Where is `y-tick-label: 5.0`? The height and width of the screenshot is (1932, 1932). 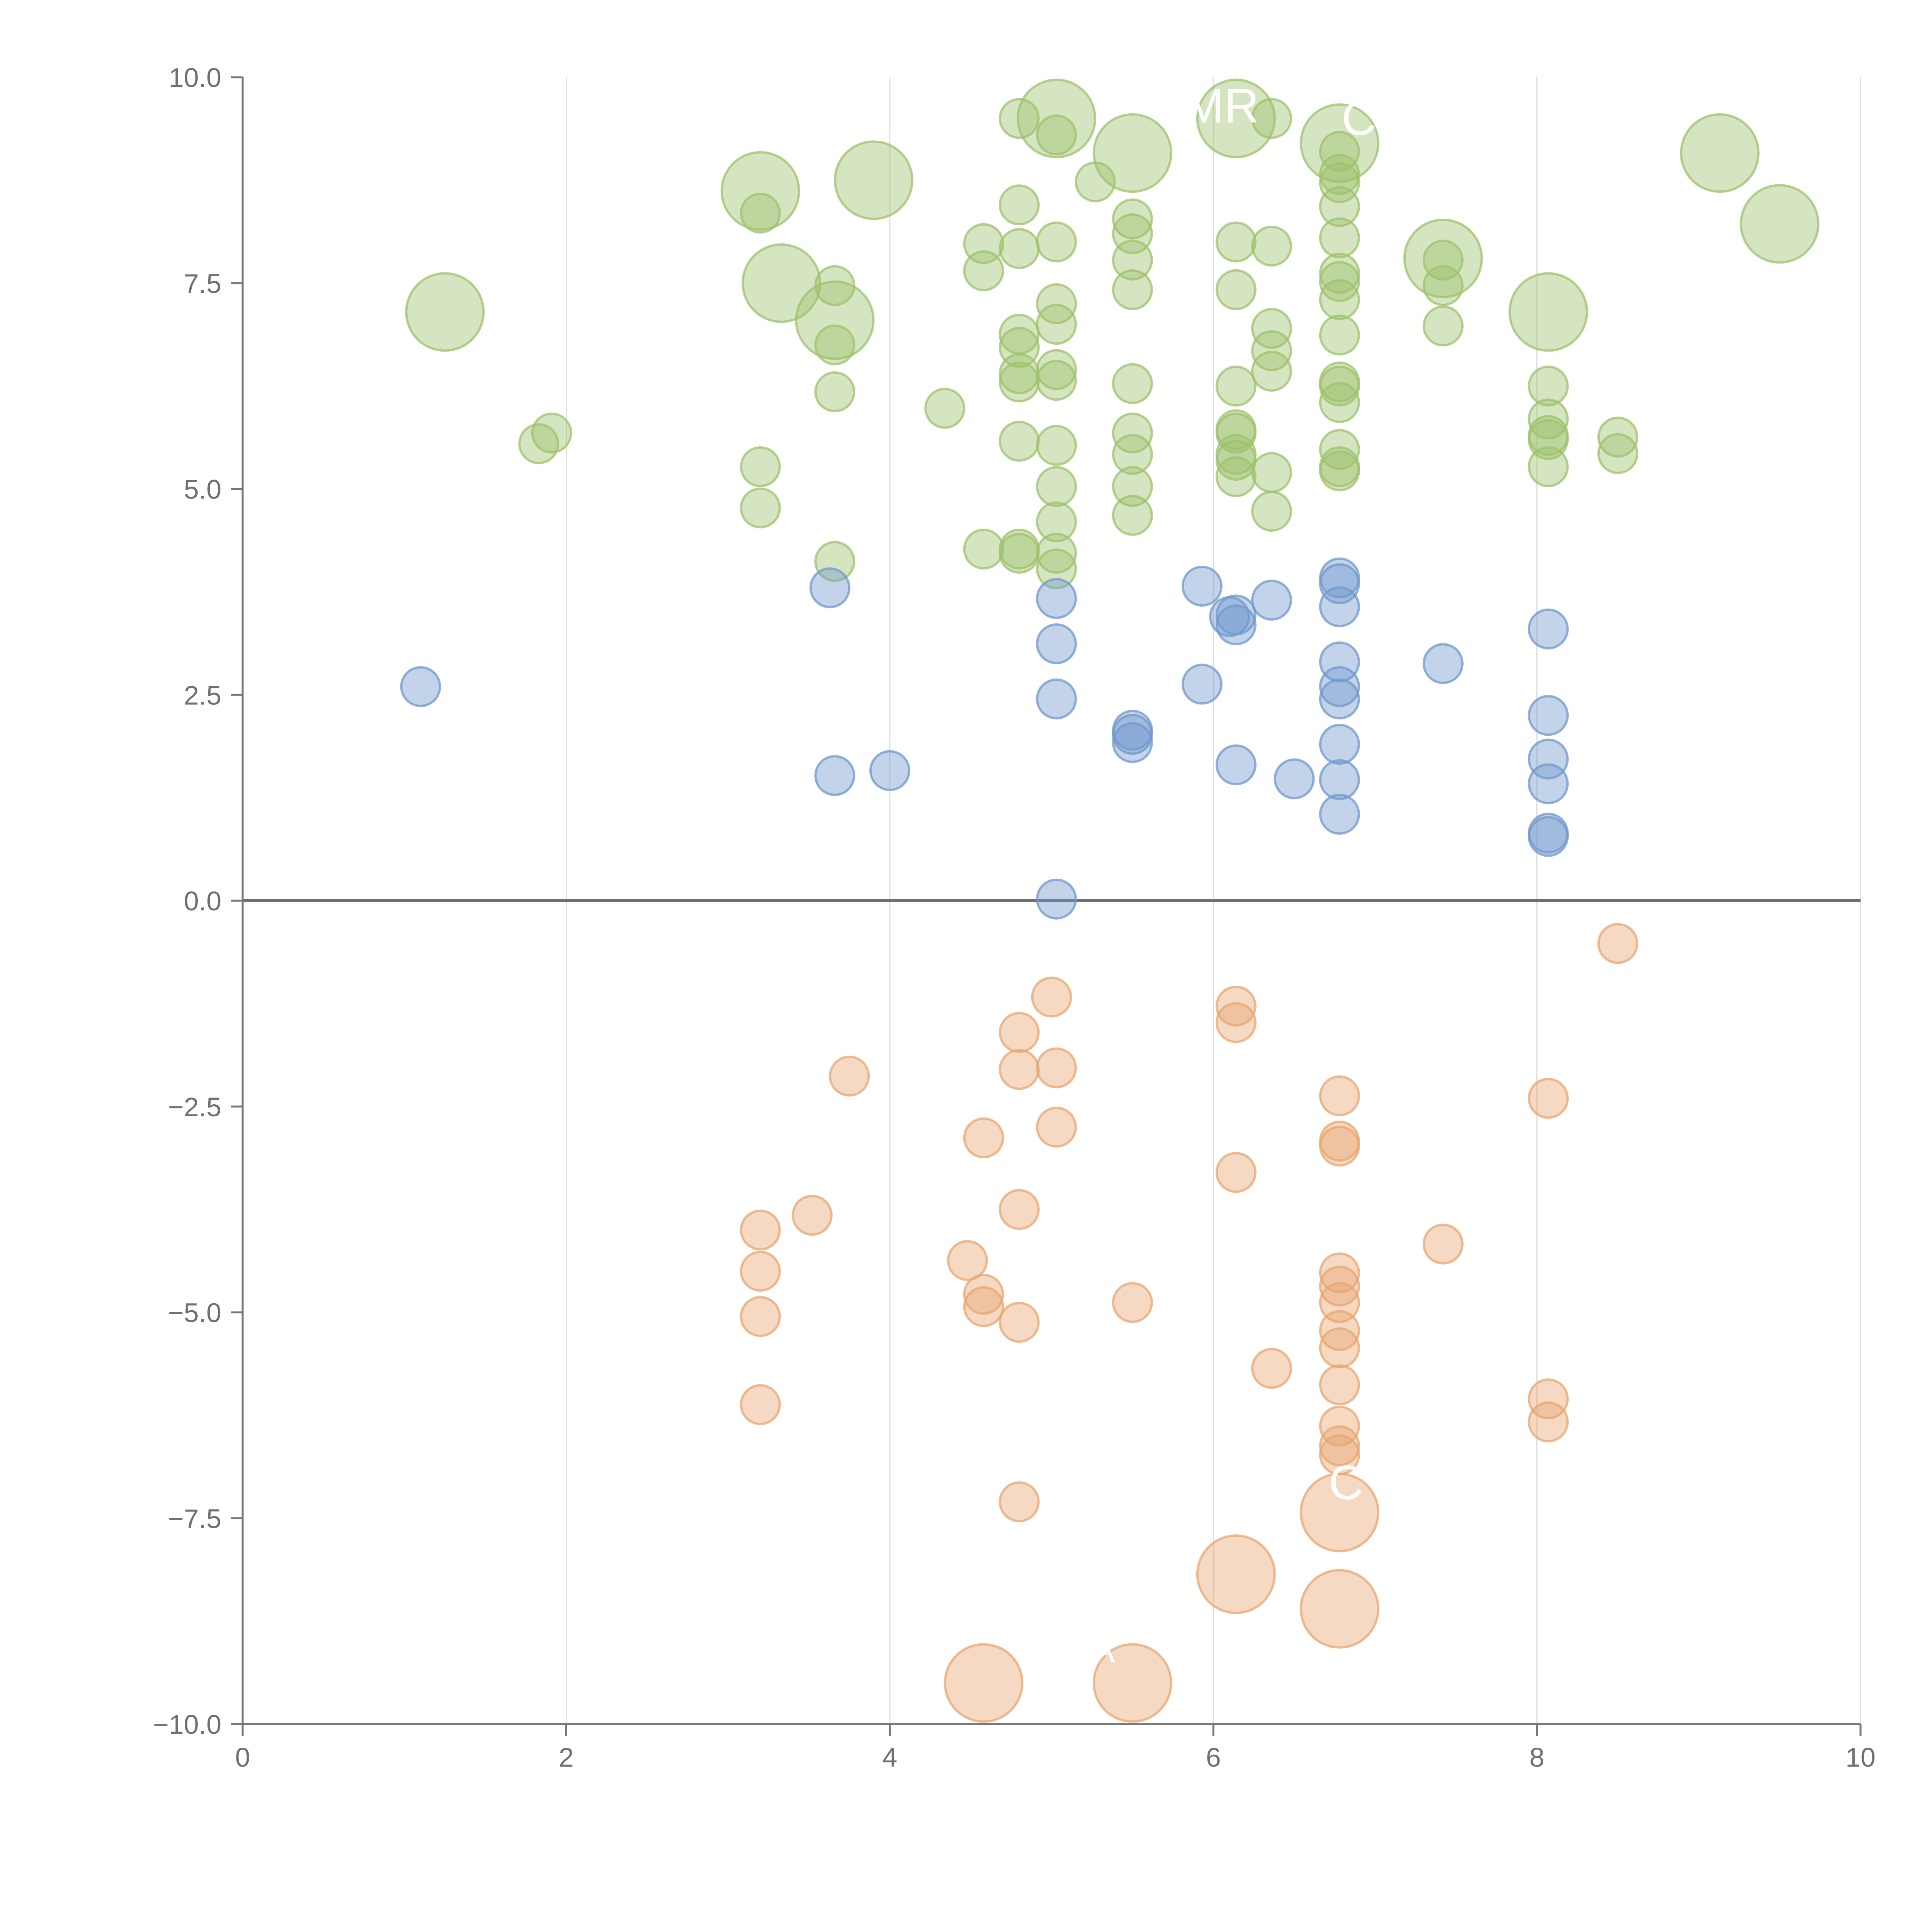 y-tick-label: 5.0 is located at coordinates (202, 489).